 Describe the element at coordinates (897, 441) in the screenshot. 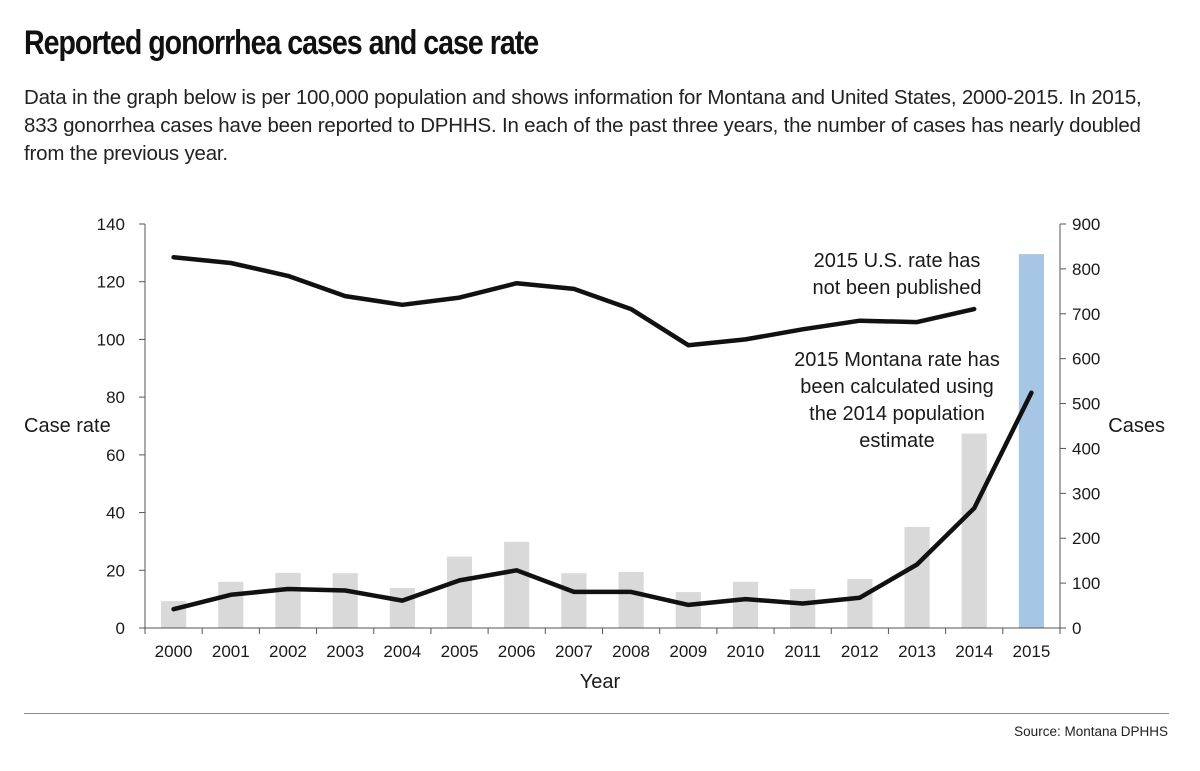

I see `annotation-line: estimate` at that location.